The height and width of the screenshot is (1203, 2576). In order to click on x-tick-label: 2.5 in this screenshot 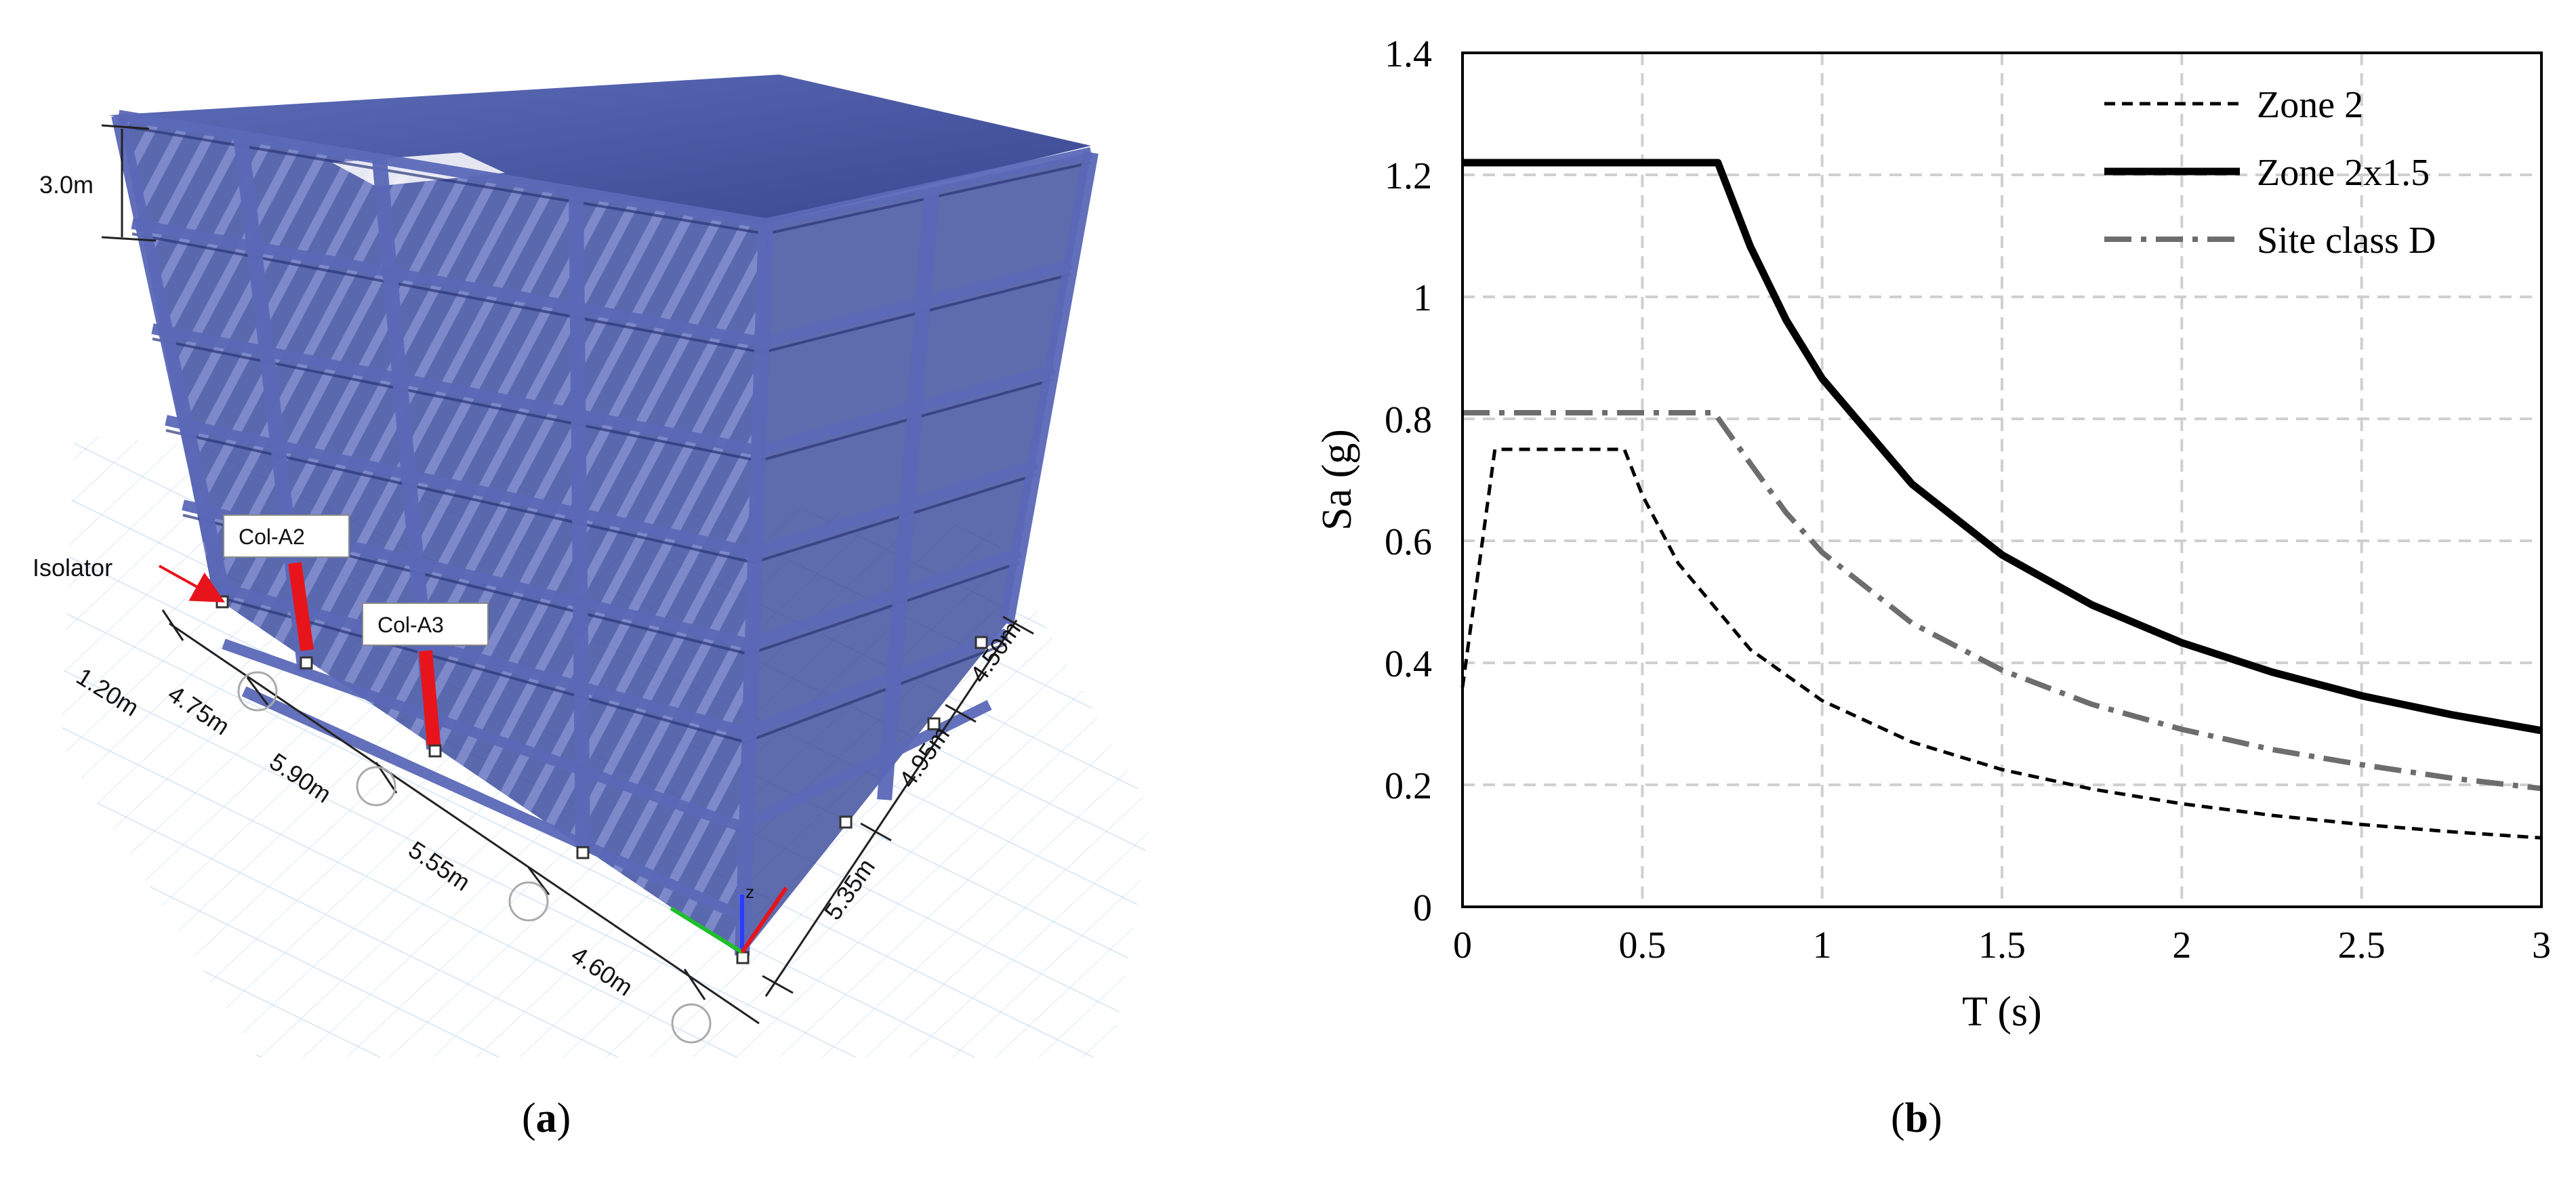, I will do `click(2362, 945)`.